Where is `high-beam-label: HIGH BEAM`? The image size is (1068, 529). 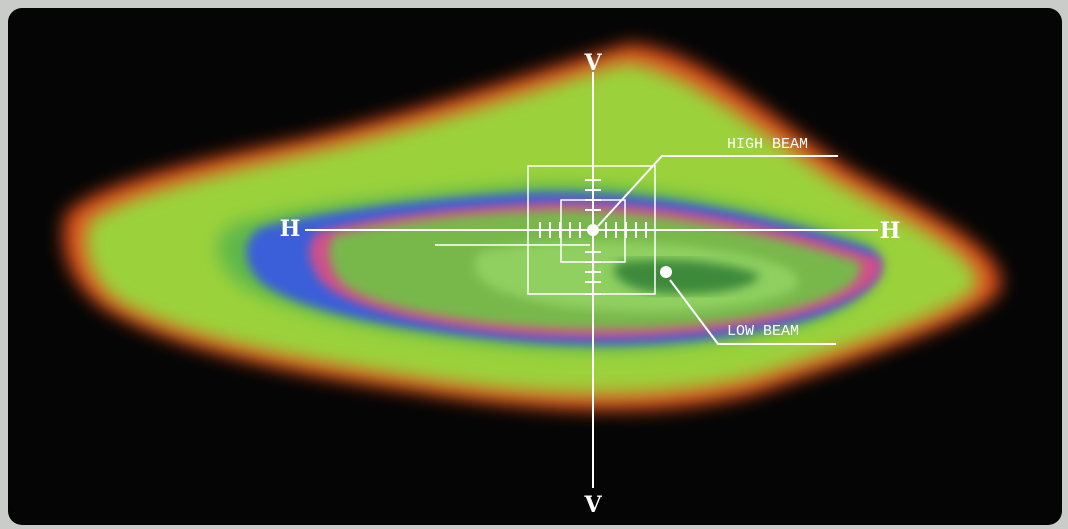 high-beam-label: HIGH BEAM is located at coordinates (767, 144).